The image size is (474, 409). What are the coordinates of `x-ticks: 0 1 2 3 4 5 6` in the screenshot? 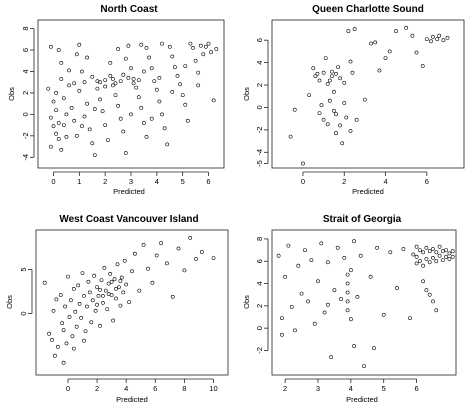 It's located at (131, 178).